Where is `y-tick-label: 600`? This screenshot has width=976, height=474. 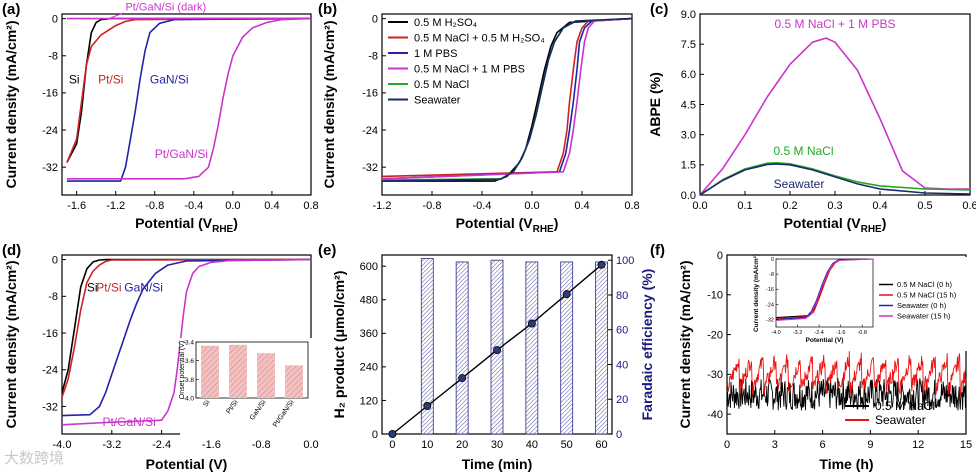 y-tick-label: 600 is located at coordinates (369, 267).